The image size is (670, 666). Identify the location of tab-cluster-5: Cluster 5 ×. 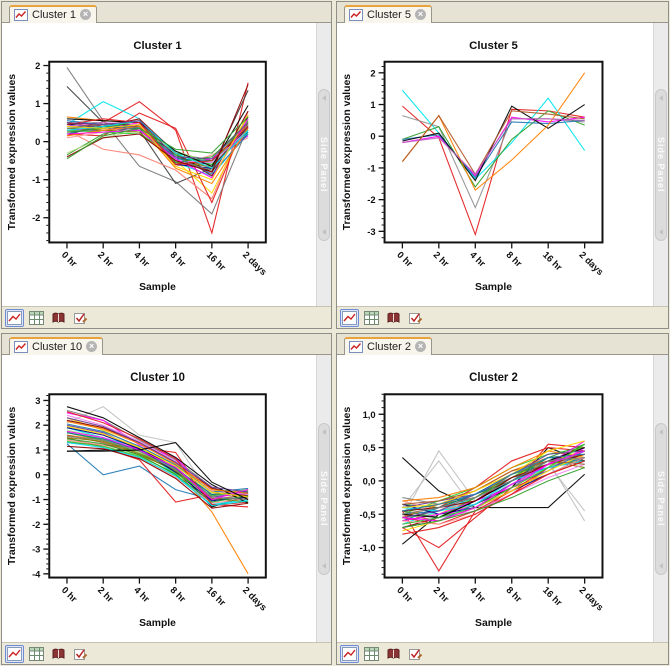
(388, 14).